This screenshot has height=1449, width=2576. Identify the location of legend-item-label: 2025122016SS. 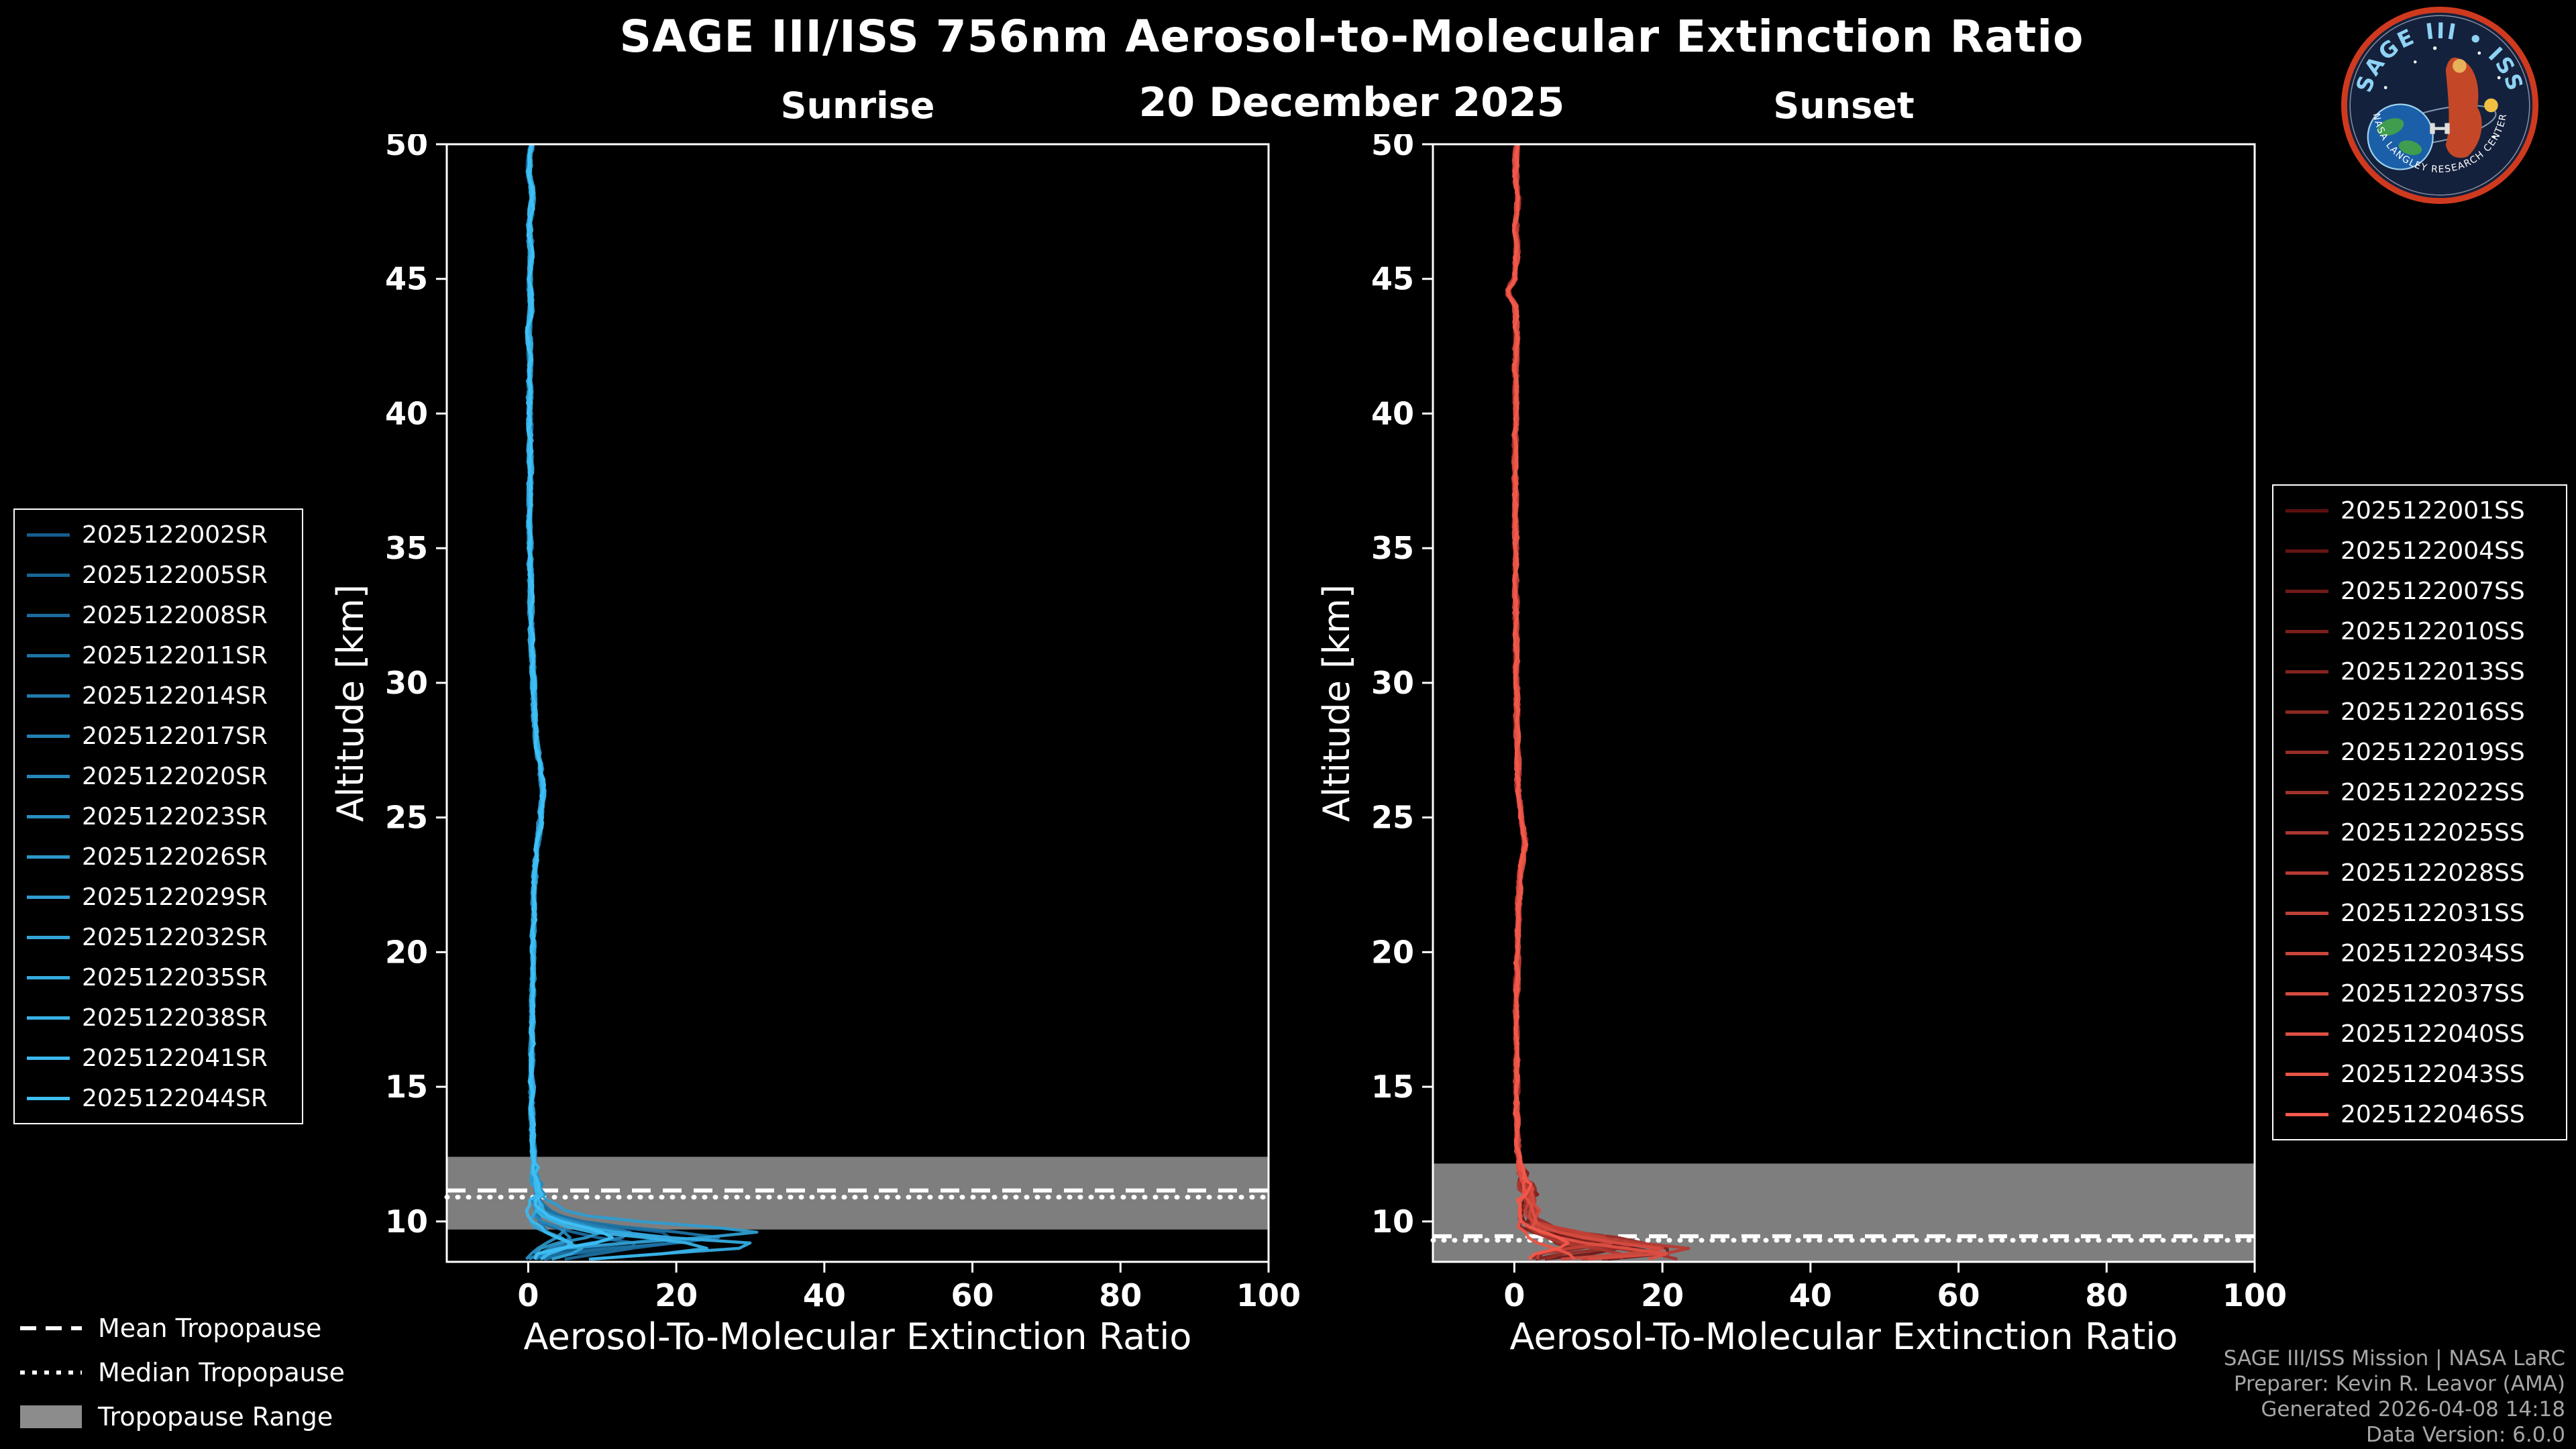
(2433, 712).